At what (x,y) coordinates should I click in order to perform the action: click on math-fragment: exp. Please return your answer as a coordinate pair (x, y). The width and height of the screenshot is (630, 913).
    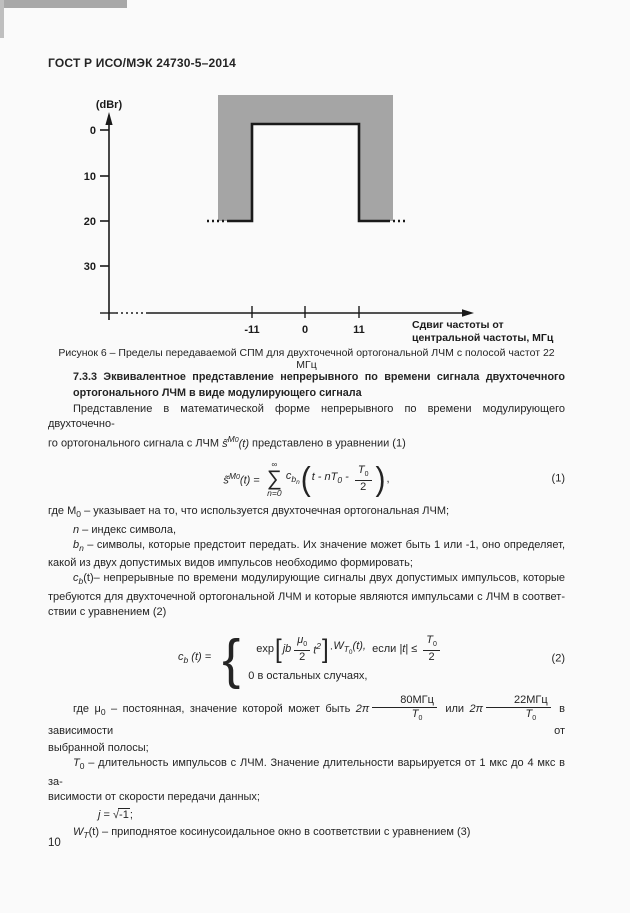
    Looking at the image, I should click on (265, 648).